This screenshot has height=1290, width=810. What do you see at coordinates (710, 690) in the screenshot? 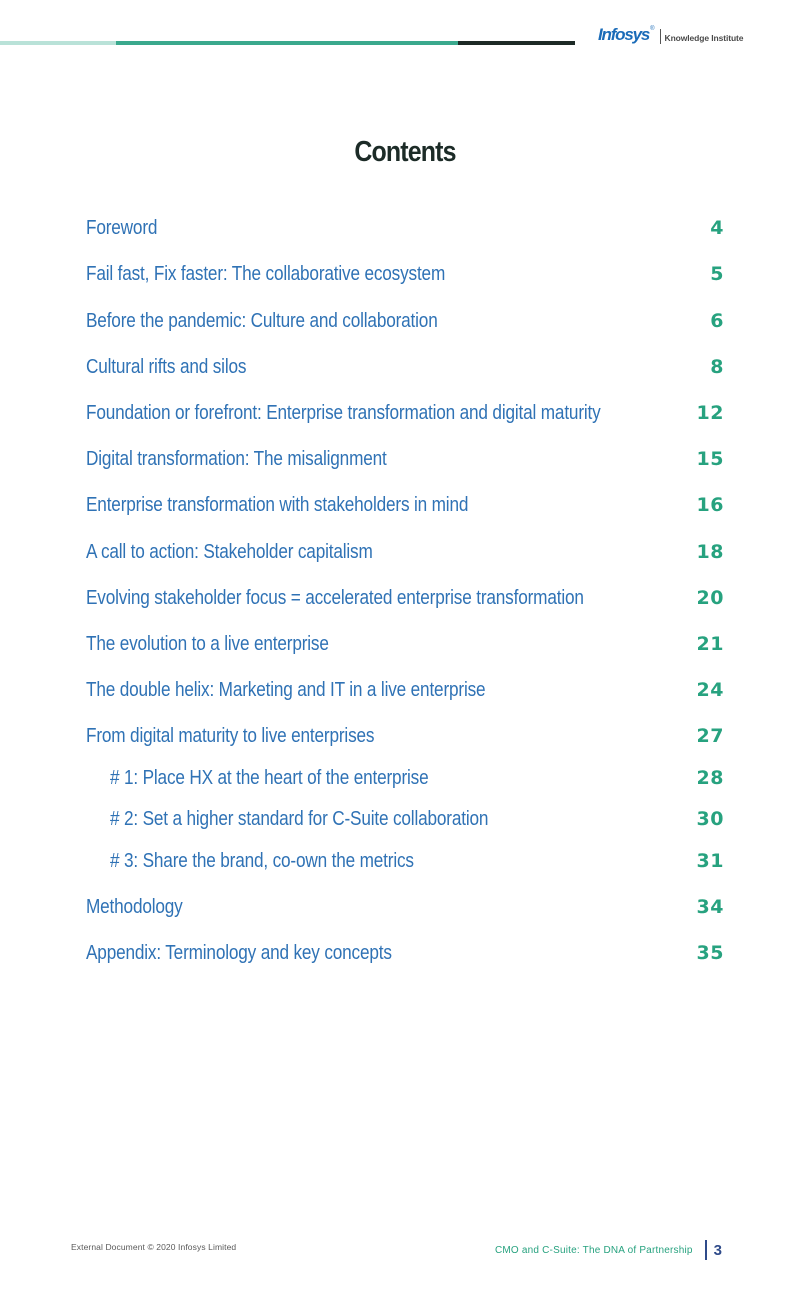
I see `toc-entry-page: 24` at bounding box center [710, 690].